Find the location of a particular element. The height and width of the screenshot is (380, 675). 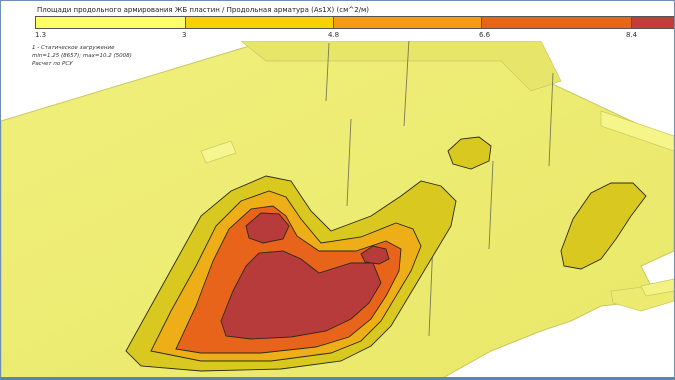

min-max-values: min=1.25 (8657); max=10.2 (5008) is located at coordinates (82, 56).